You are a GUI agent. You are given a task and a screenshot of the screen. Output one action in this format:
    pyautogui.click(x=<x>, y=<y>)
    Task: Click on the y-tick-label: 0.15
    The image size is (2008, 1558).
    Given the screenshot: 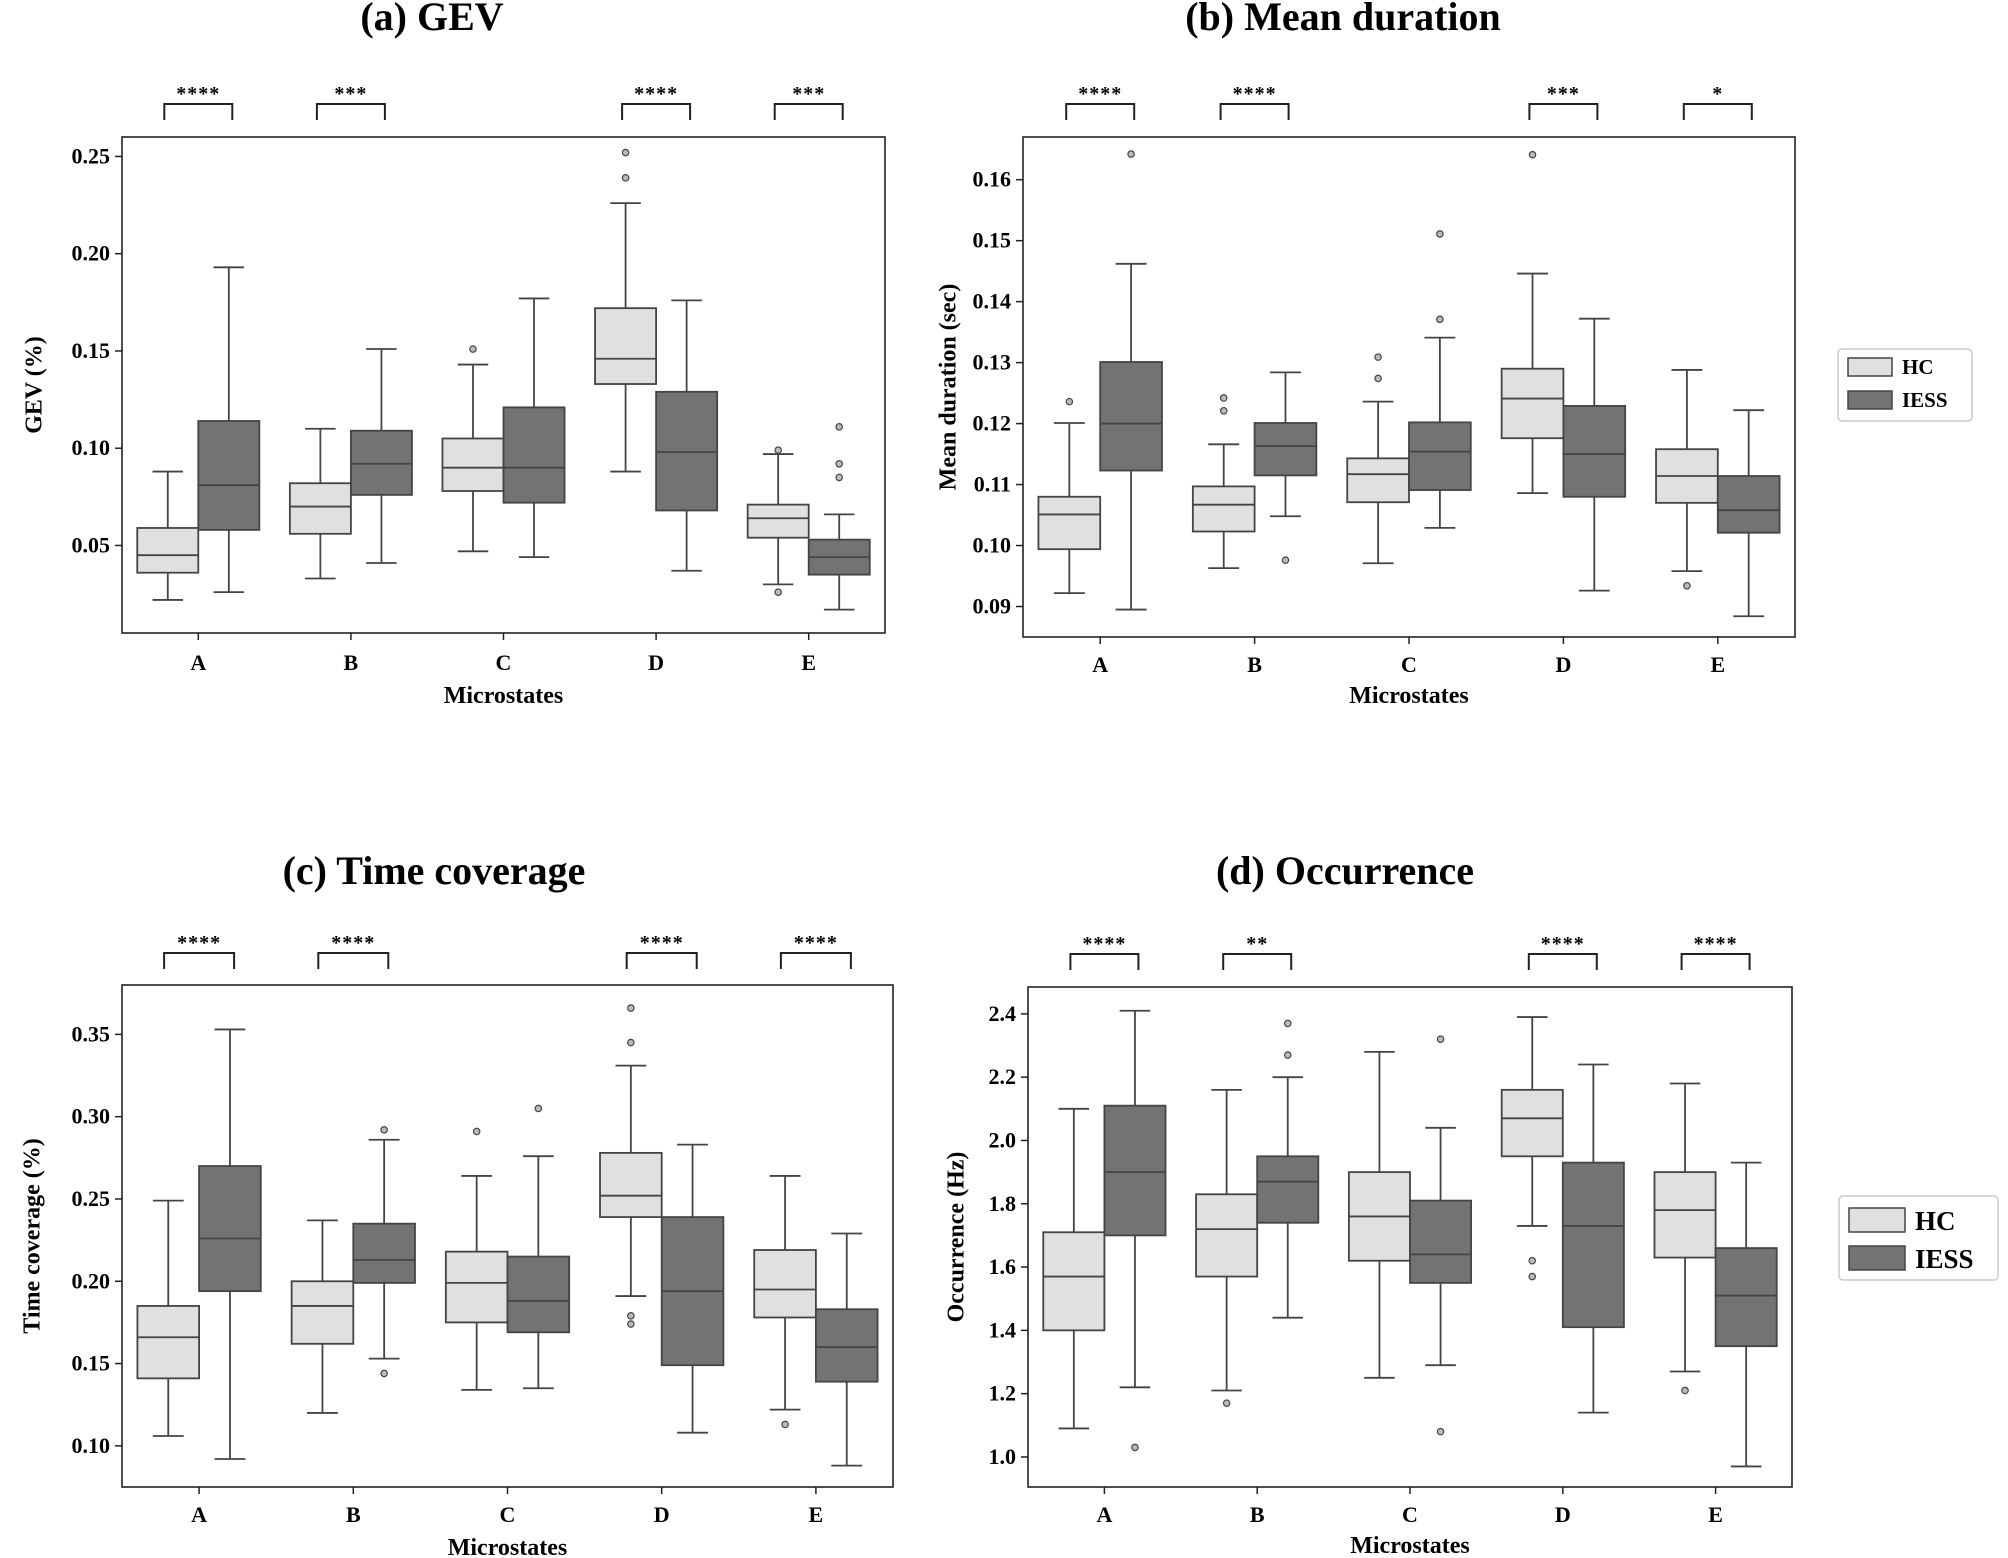 What is the action you would take?
    pyautogui.click(x=91, y=1363)
    